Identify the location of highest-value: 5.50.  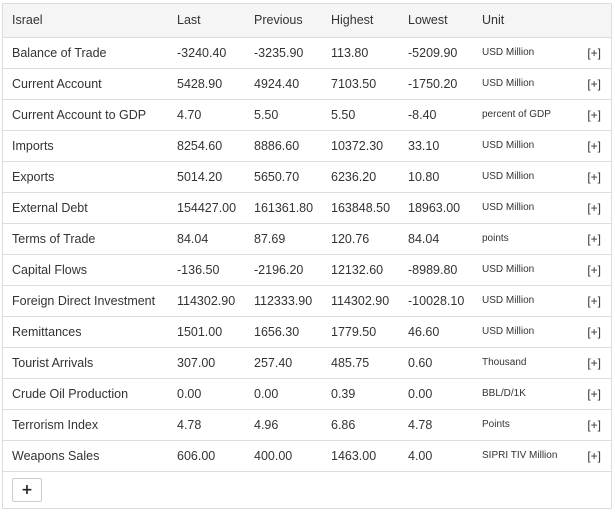
(360, 114).